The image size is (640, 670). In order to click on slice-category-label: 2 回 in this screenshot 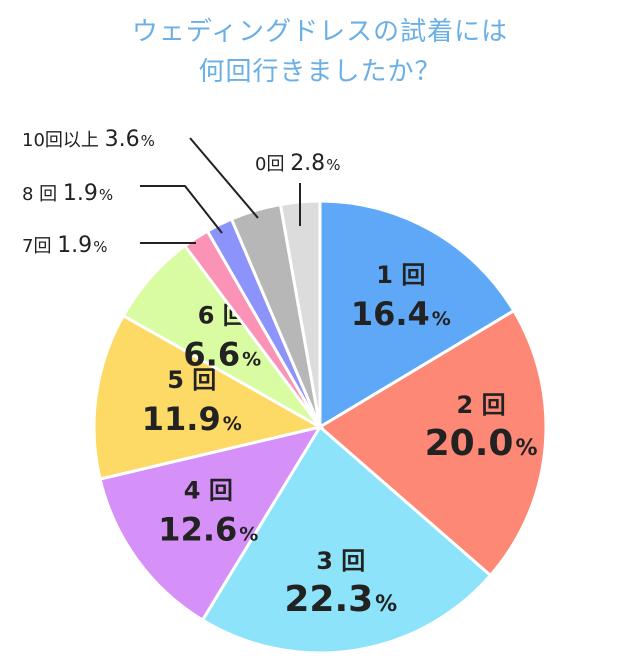, I will do `click(481, 405)`.